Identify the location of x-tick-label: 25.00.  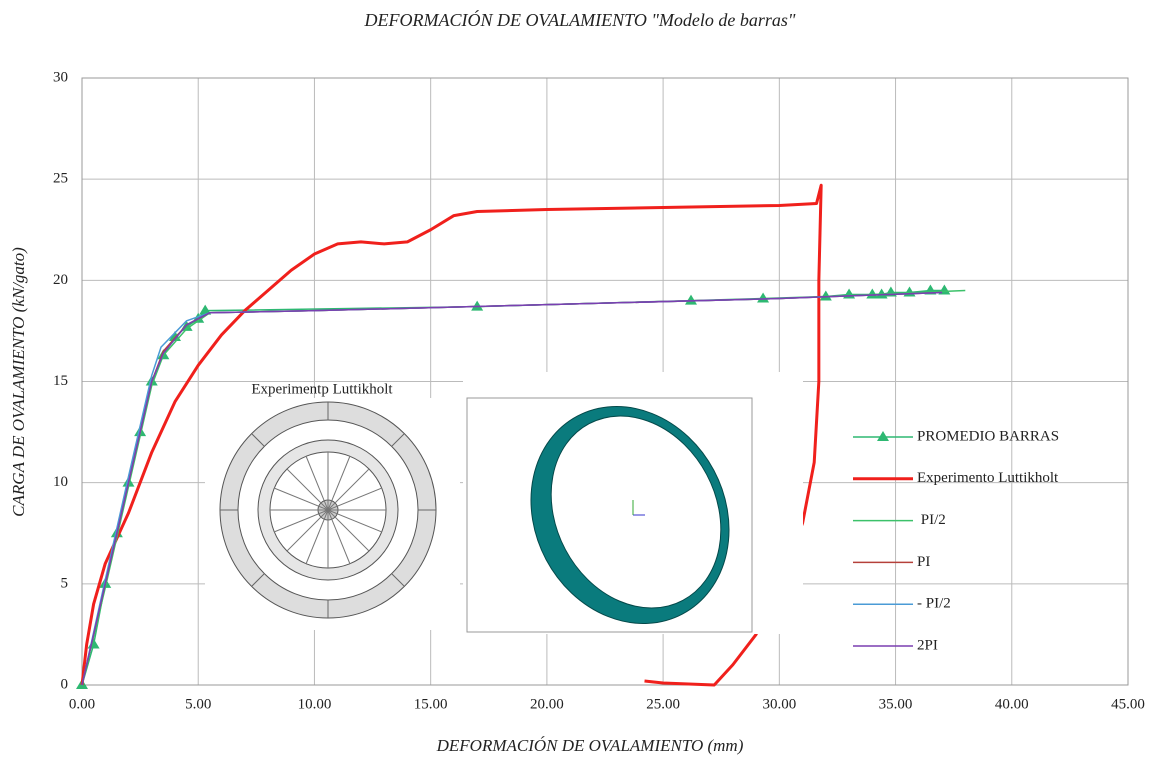
(663, 704).